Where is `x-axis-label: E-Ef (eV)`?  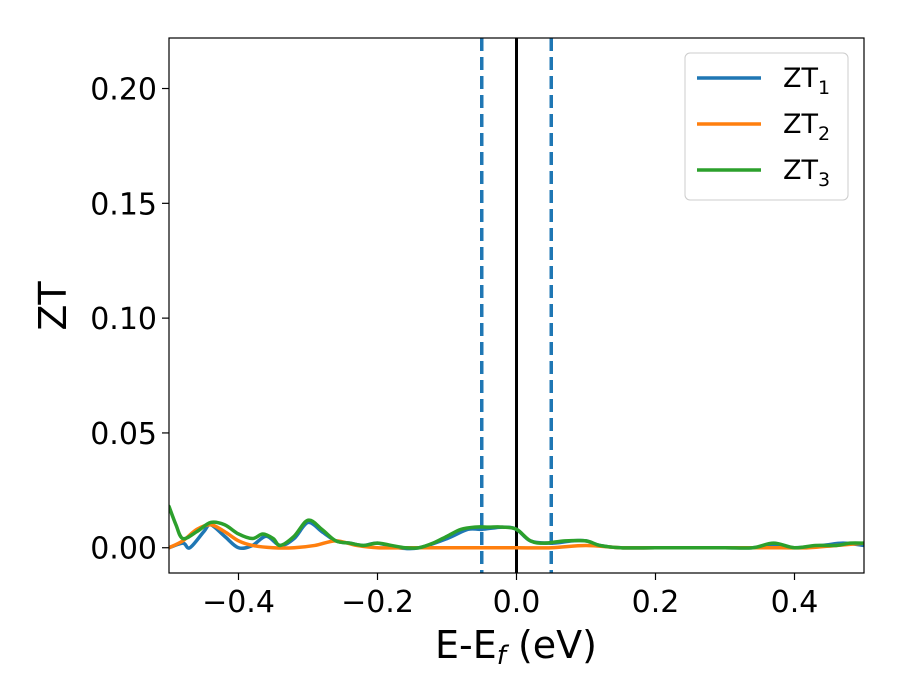 x-axis-label: E-Ef (eV) is located at coordinates (516, 647).